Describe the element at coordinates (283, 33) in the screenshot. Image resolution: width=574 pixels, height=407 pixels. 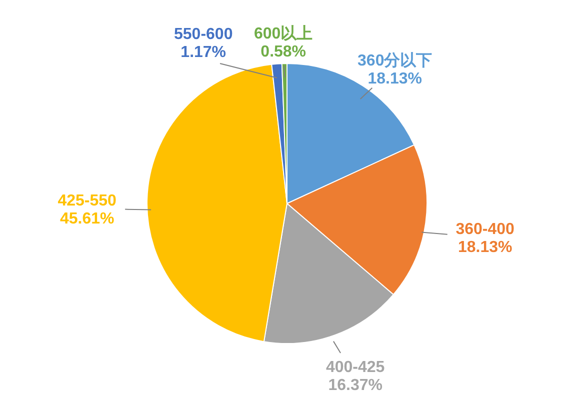
I see `slice-label: 600以上` at that location.